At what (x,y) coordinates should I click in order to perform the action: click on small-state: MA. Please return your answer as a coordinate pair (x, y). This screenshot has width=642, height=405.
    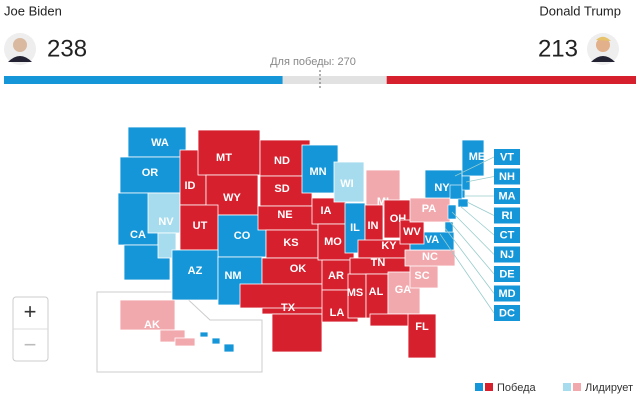
    Looking at the image, I should click on (507, 196).